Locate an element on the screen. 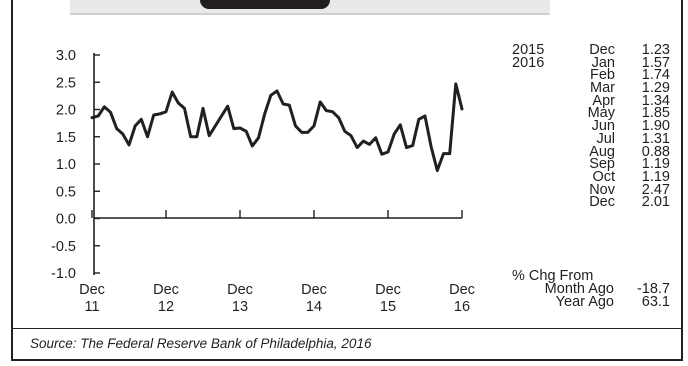 Image resolution: width=688 pixels, height=366 pixels. table-value: 2.47 is located at coordinates (655, 189).